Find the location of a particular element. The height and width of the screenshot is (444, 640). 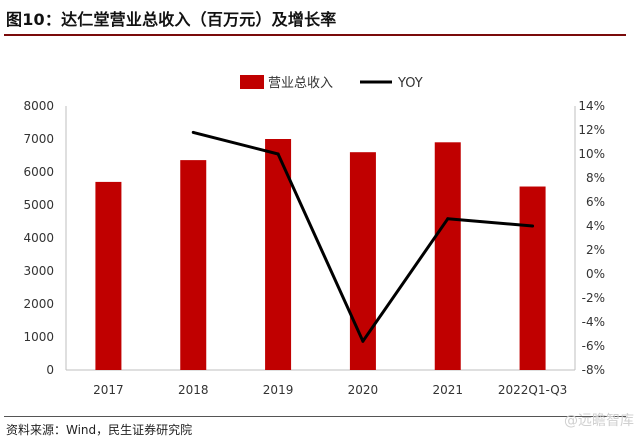

y-right-tick-label: -6% is located at coordinates (593, 346).